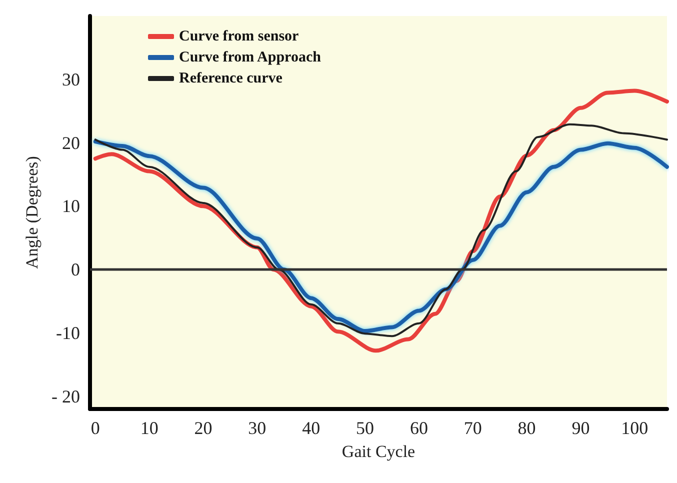  Describe the element at coordinates (527, 428) in the screenshot. I see `x-tick-label: 80` at that location.